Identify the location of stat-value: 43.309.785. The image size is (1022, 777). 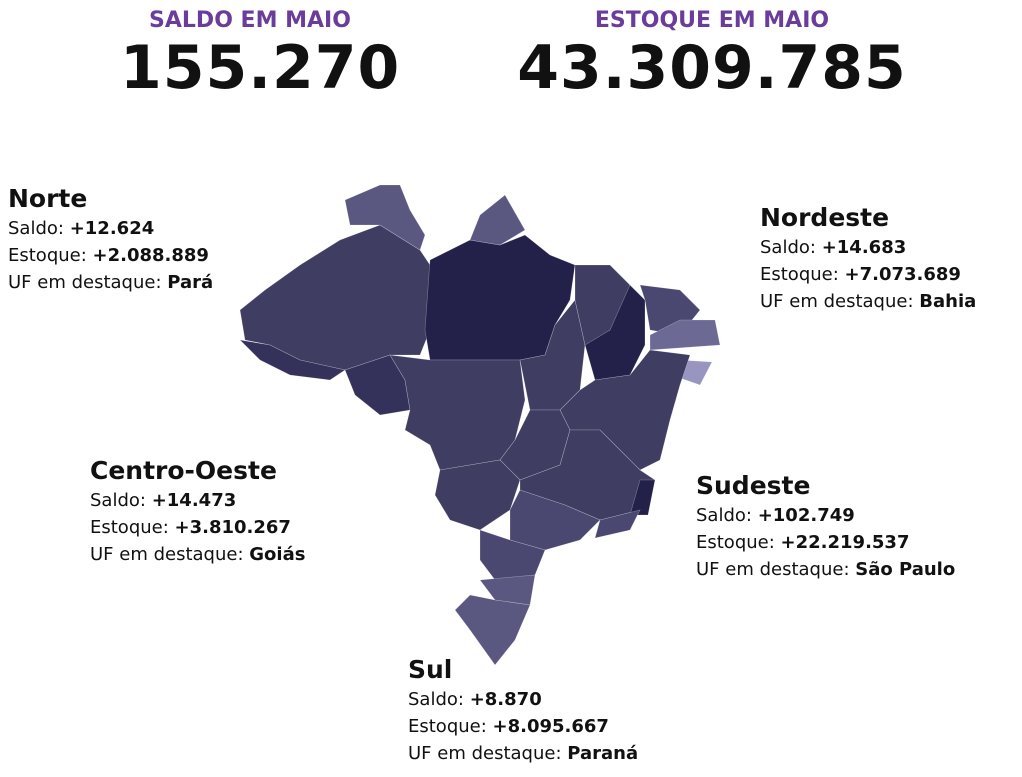
(712, 68).